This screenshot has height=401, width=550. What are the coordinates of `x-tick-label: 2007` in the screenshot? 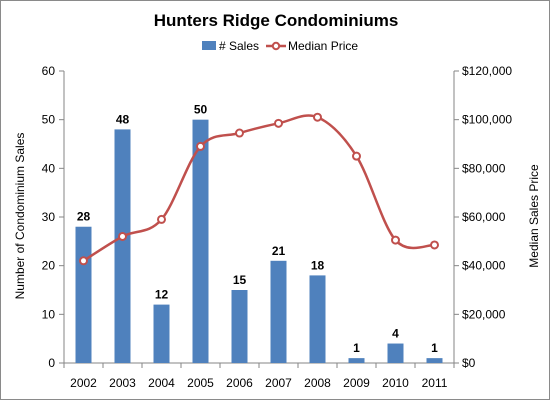 It's located at (278, 383).